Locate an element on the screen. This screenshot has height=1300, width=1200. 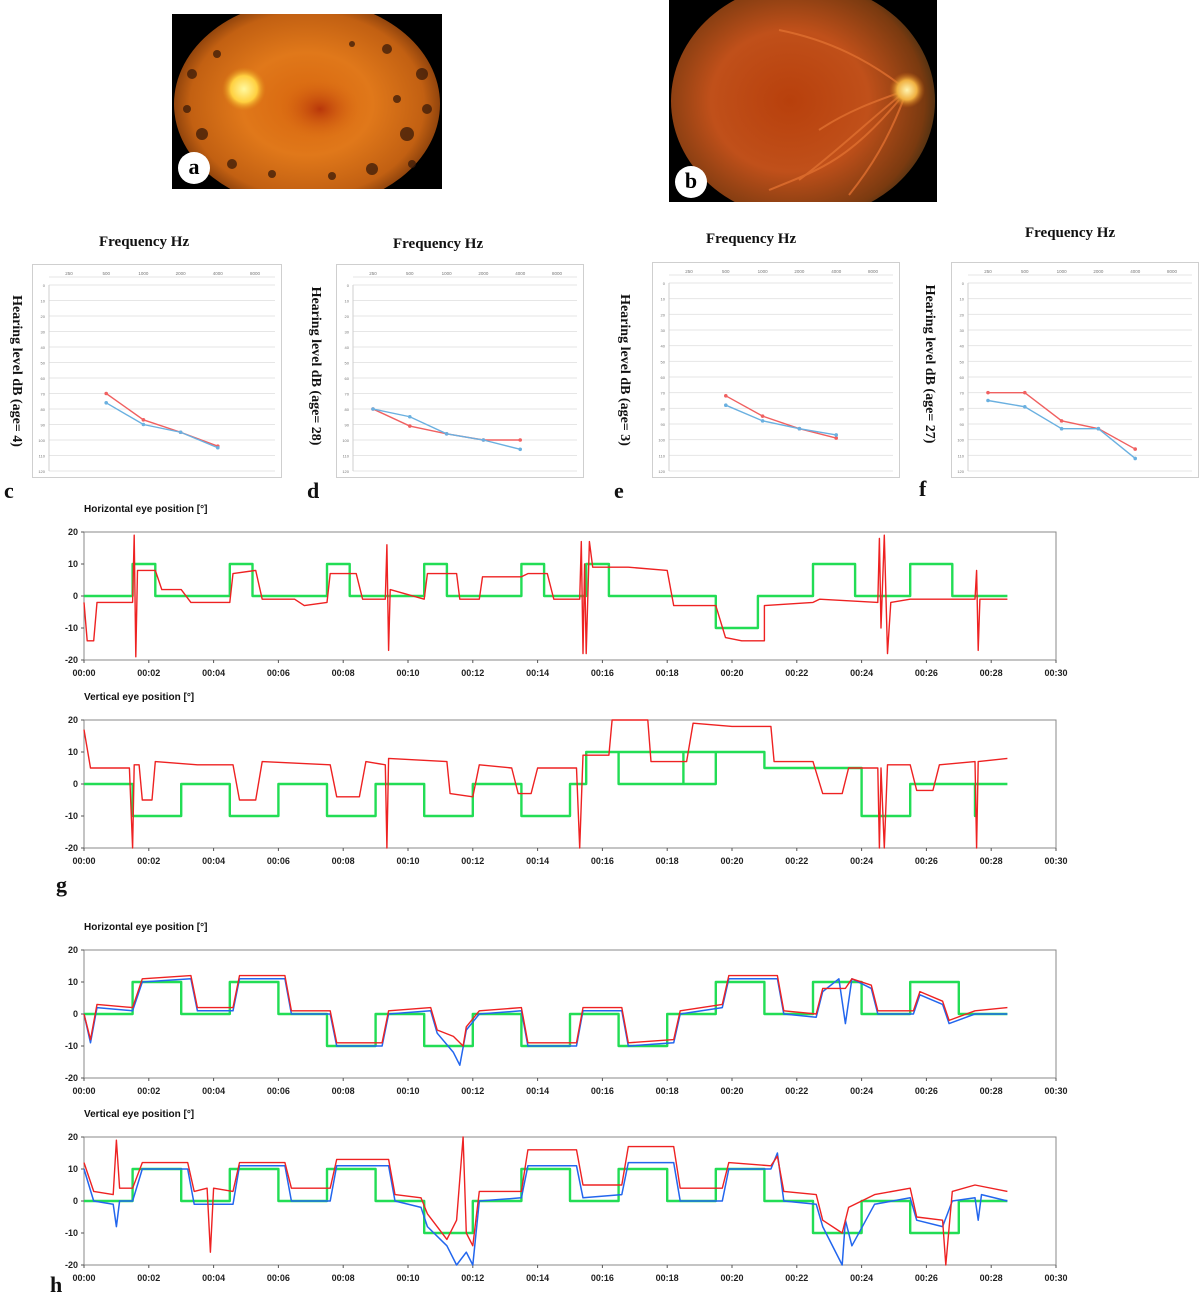
audiogram-ytick-label: 120 is located at coordinates (41, 471).